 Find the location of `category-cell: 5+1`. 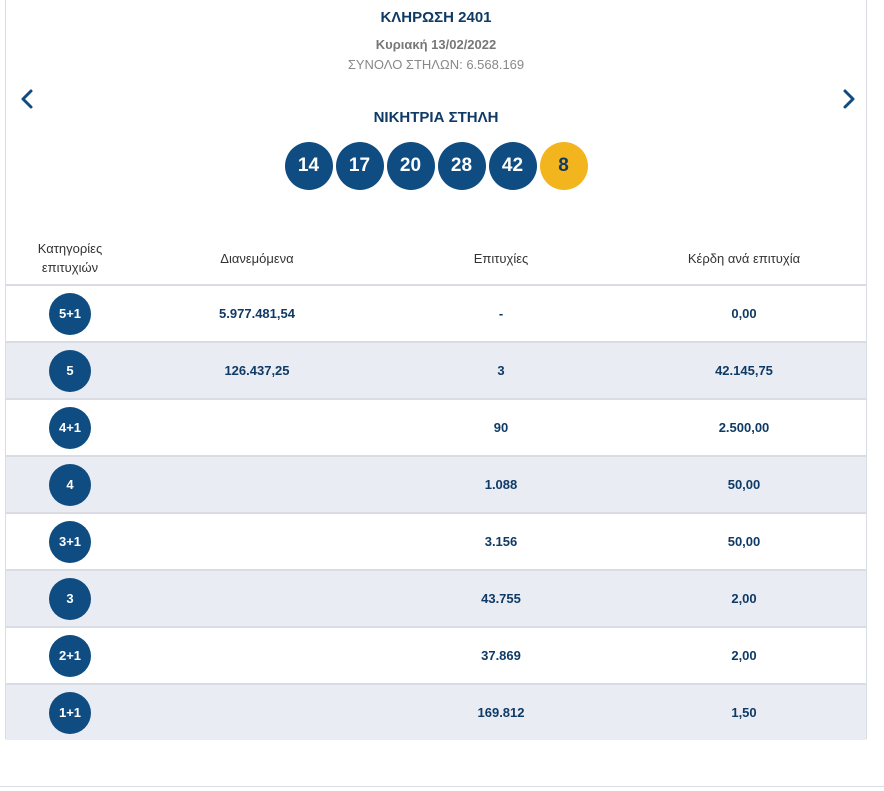

category-cell: 5+1 is located at coordinates (70, 313).